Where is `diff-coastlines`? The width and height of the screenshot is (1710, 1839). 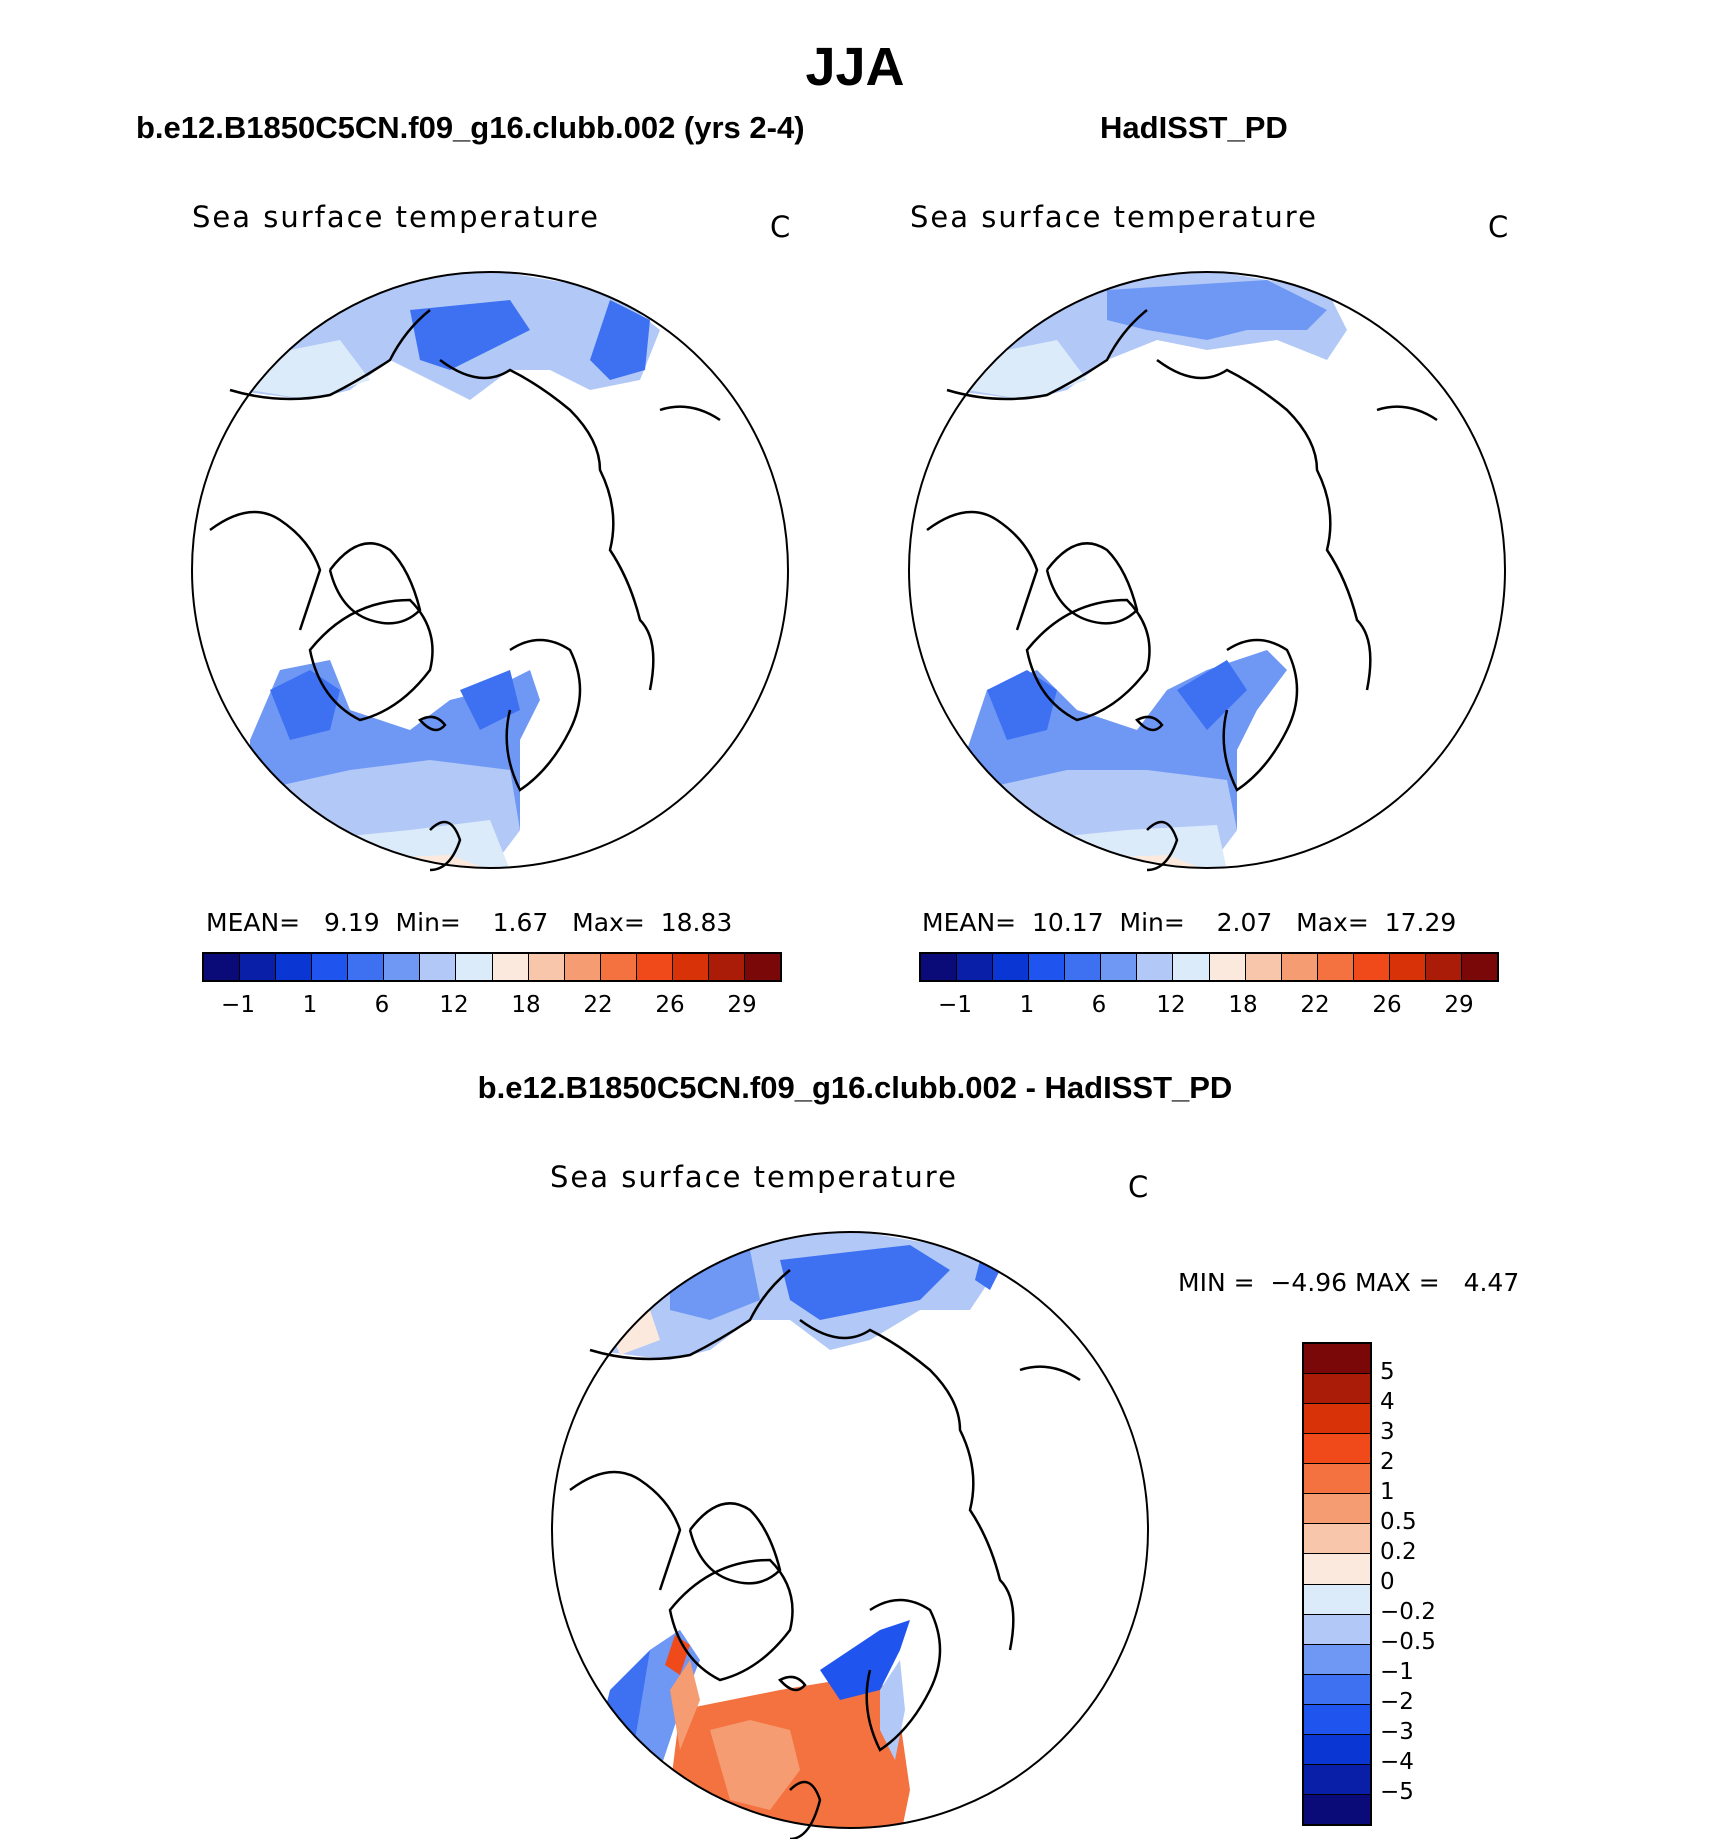 diff-coastlines is located at coordinates (825, 1554).